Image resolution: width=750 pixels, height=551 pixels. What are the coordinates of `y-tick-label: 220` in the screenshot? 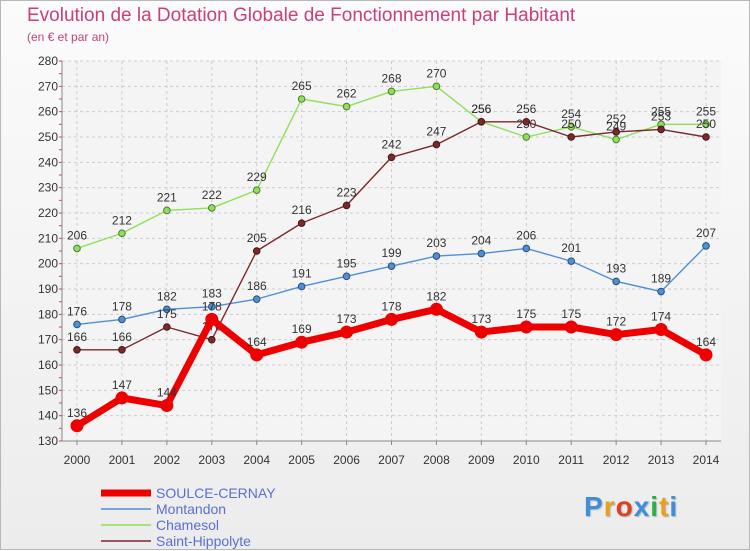 It's located at (48, 213).